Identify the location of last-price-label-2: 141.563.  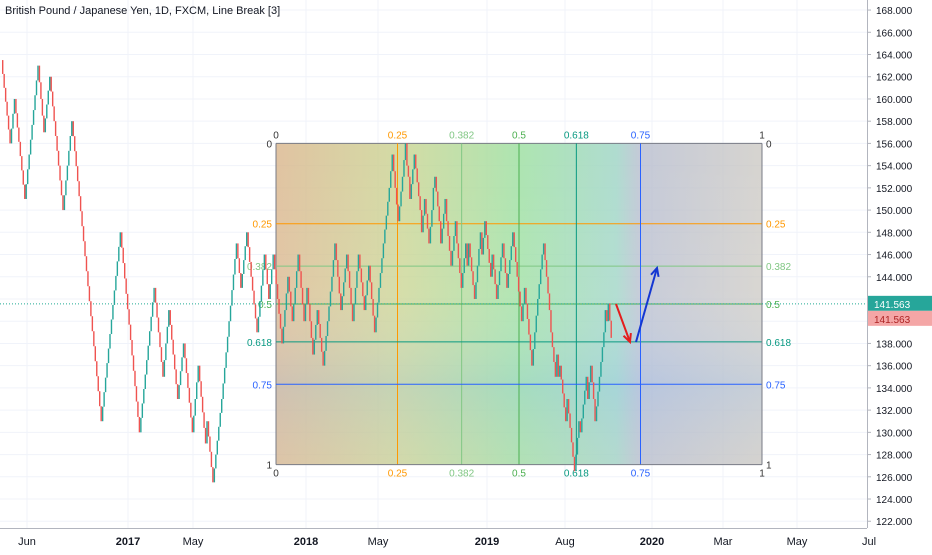
(892, 320).